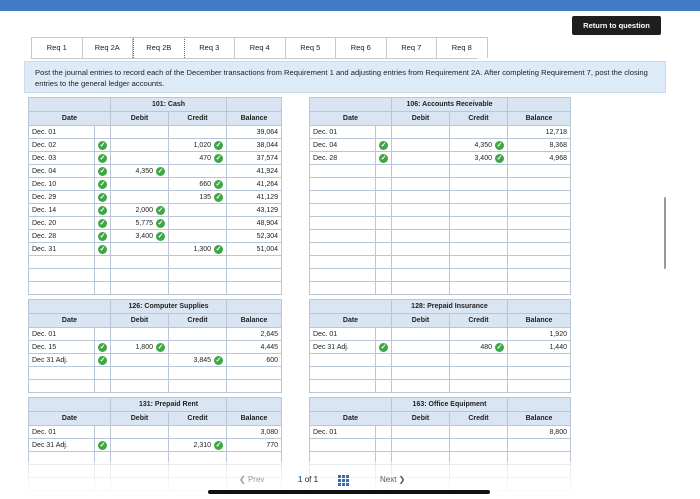  What do you see at coordinates (61, 158) in the screenshot?
I see `date-cell: Dec. 03` at bounding box center [61, 158].